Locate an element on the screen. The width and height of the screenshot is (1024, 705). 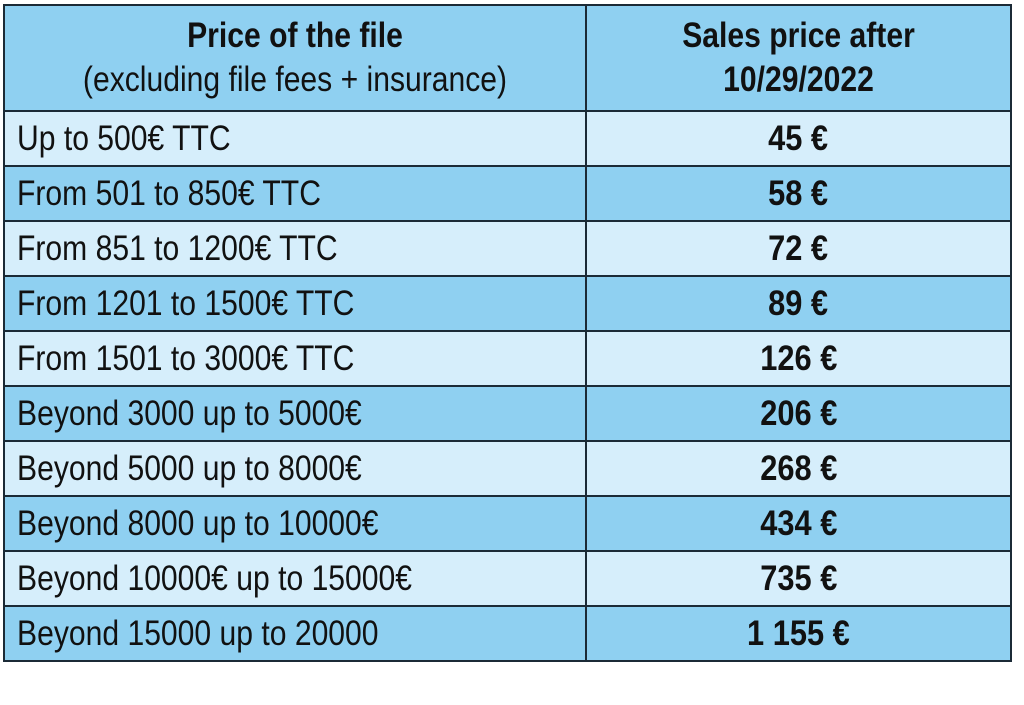
table-row: Beyond 10000€ up to 15000€ 735 € is located at coordinates (507, 578).